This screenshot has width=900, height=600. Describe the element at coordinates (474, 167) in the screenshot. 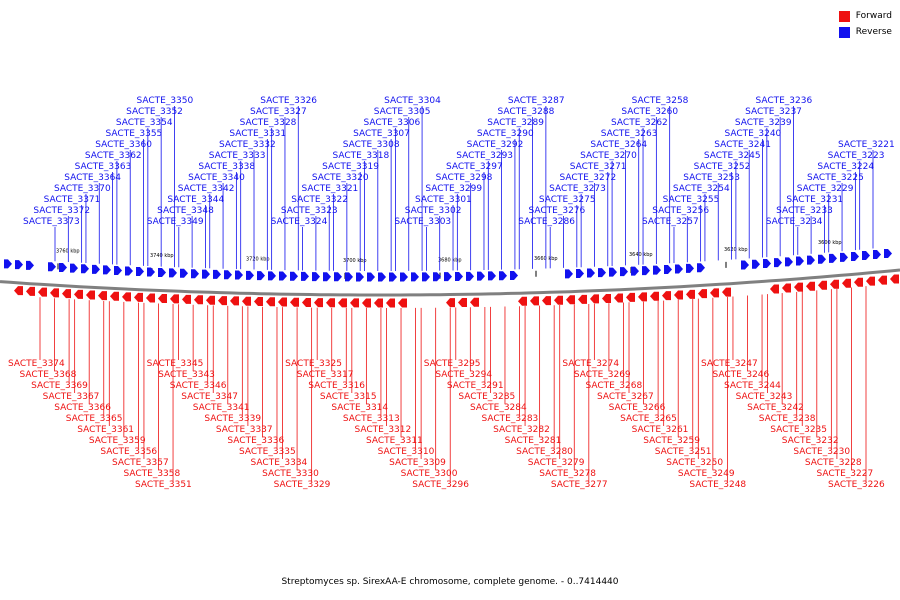

I see `gene-label: SACTE_3297` at that location.